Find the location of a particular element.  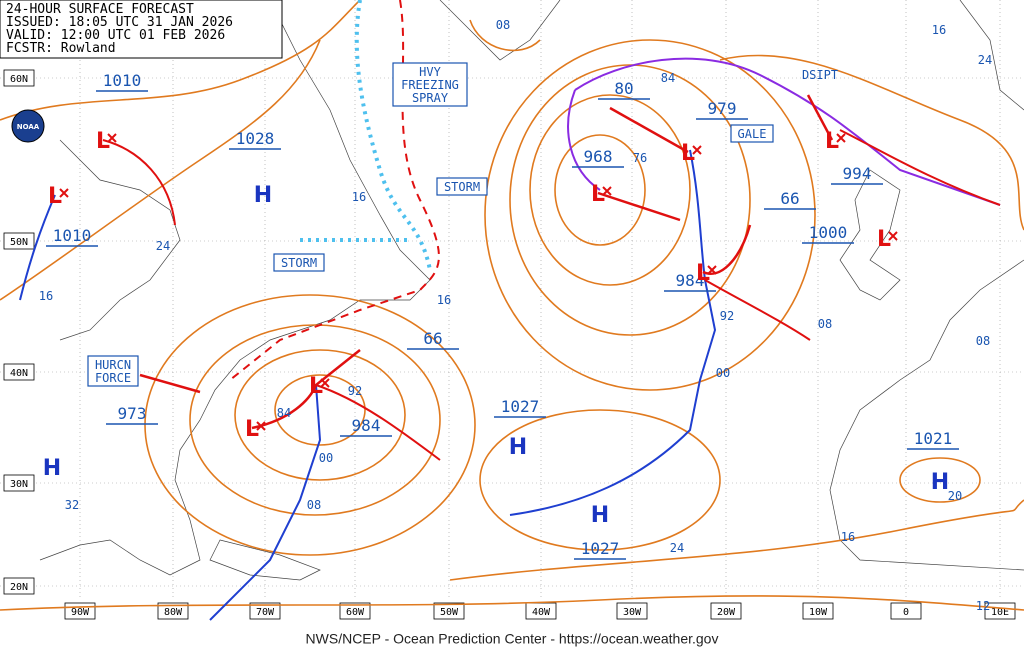

longitude-label: 60W is located at coordinates (355, 612).